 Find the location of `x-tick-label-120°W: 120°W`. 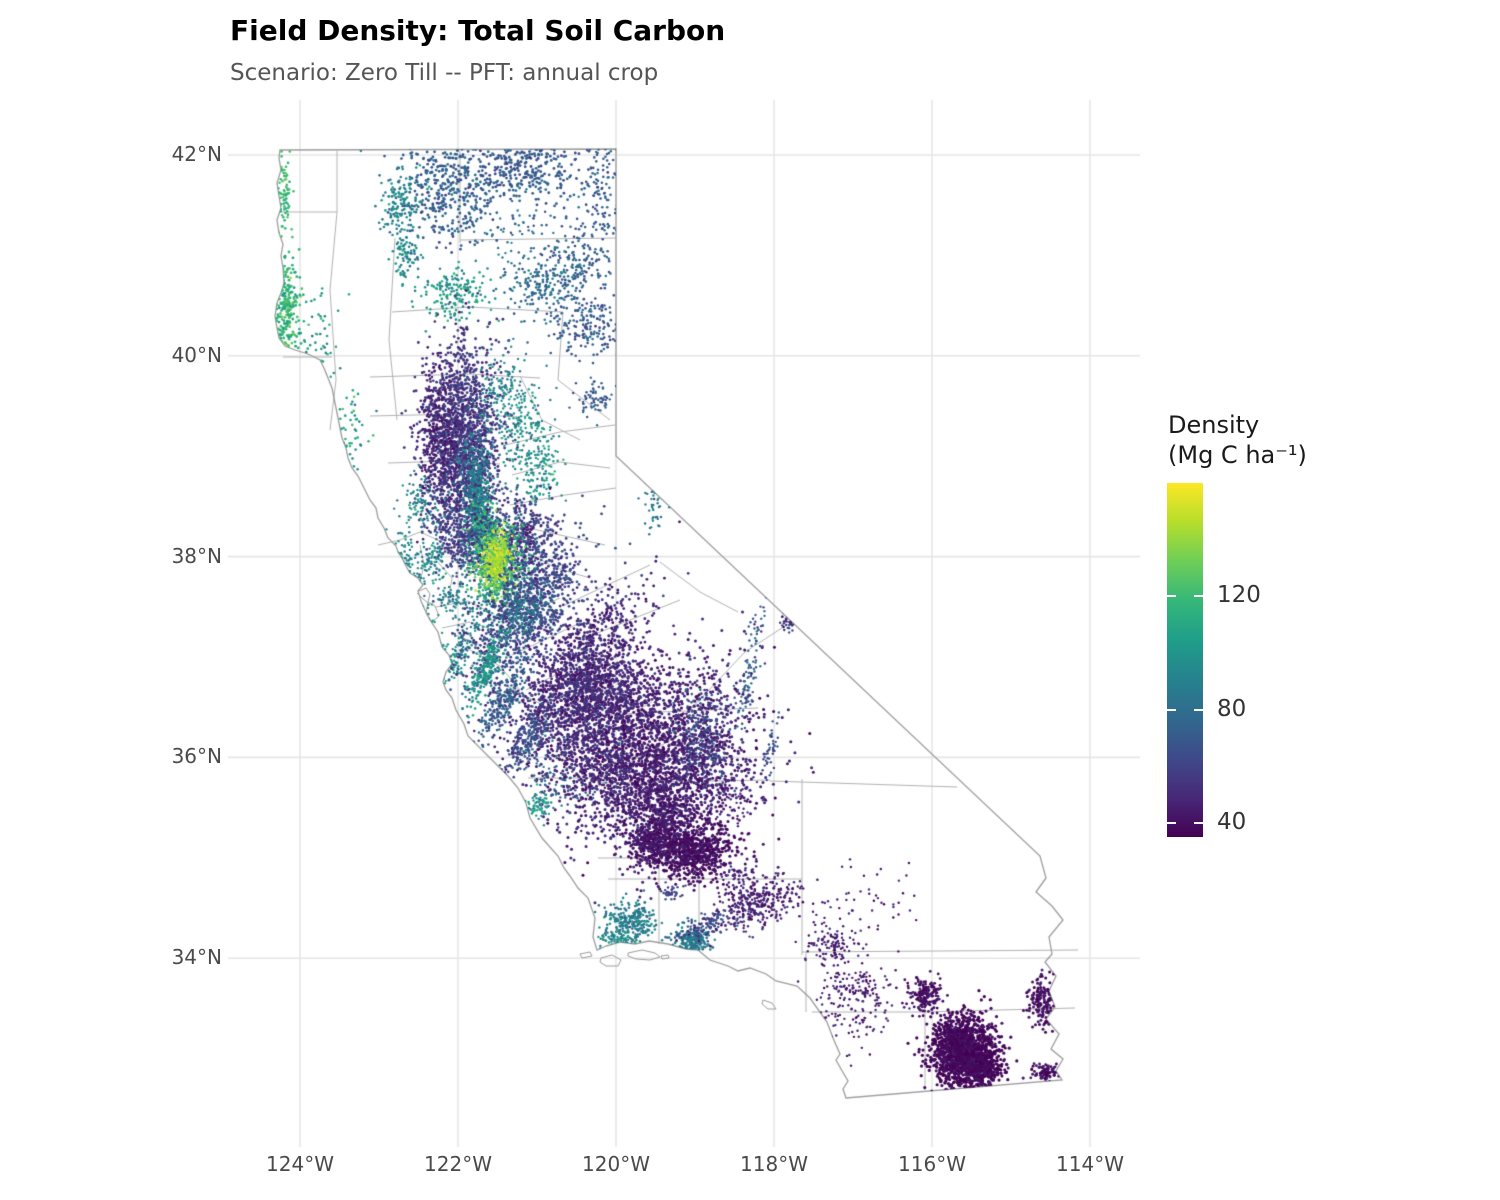

x-tick-label-120°W: 120°W is located at coordinates (616, 1164).